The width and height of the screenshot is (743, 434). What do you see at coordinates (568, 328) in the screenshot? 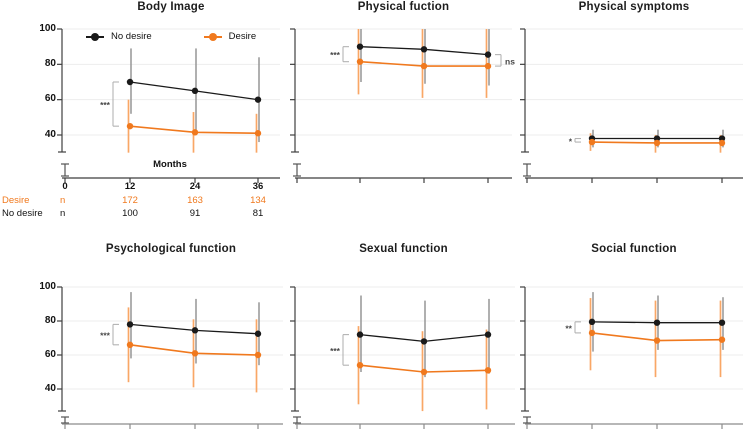
I see `sig-label: **` at bounding box center [568, 328].